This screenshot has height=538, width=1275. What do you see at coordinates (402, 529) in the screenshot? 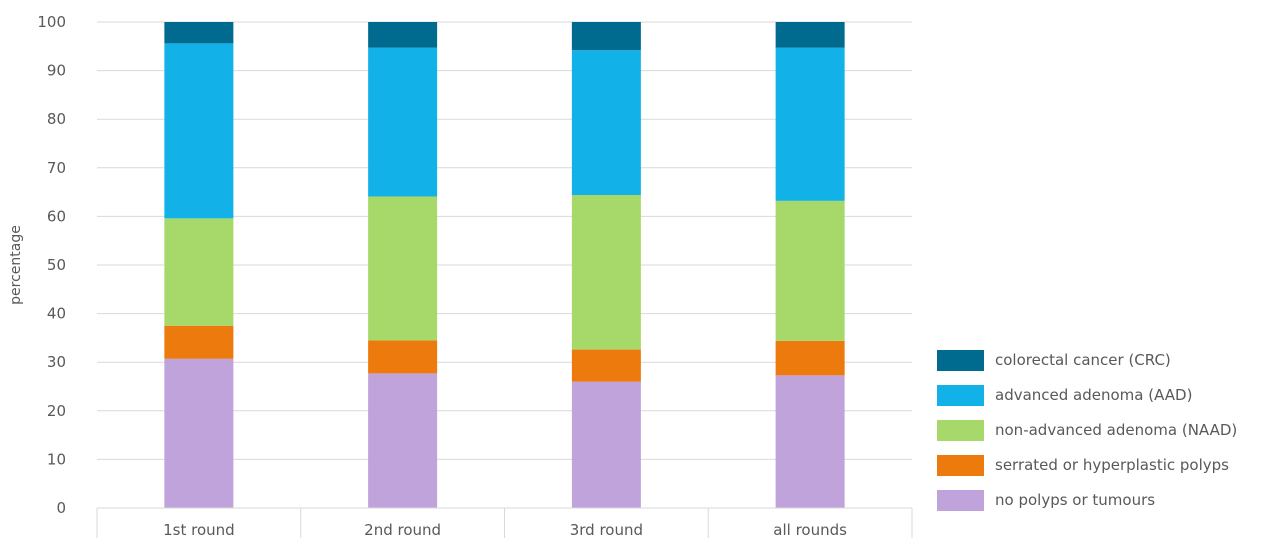
I see `x-tick-label: 2nd round` at bounding box center [402, 529].